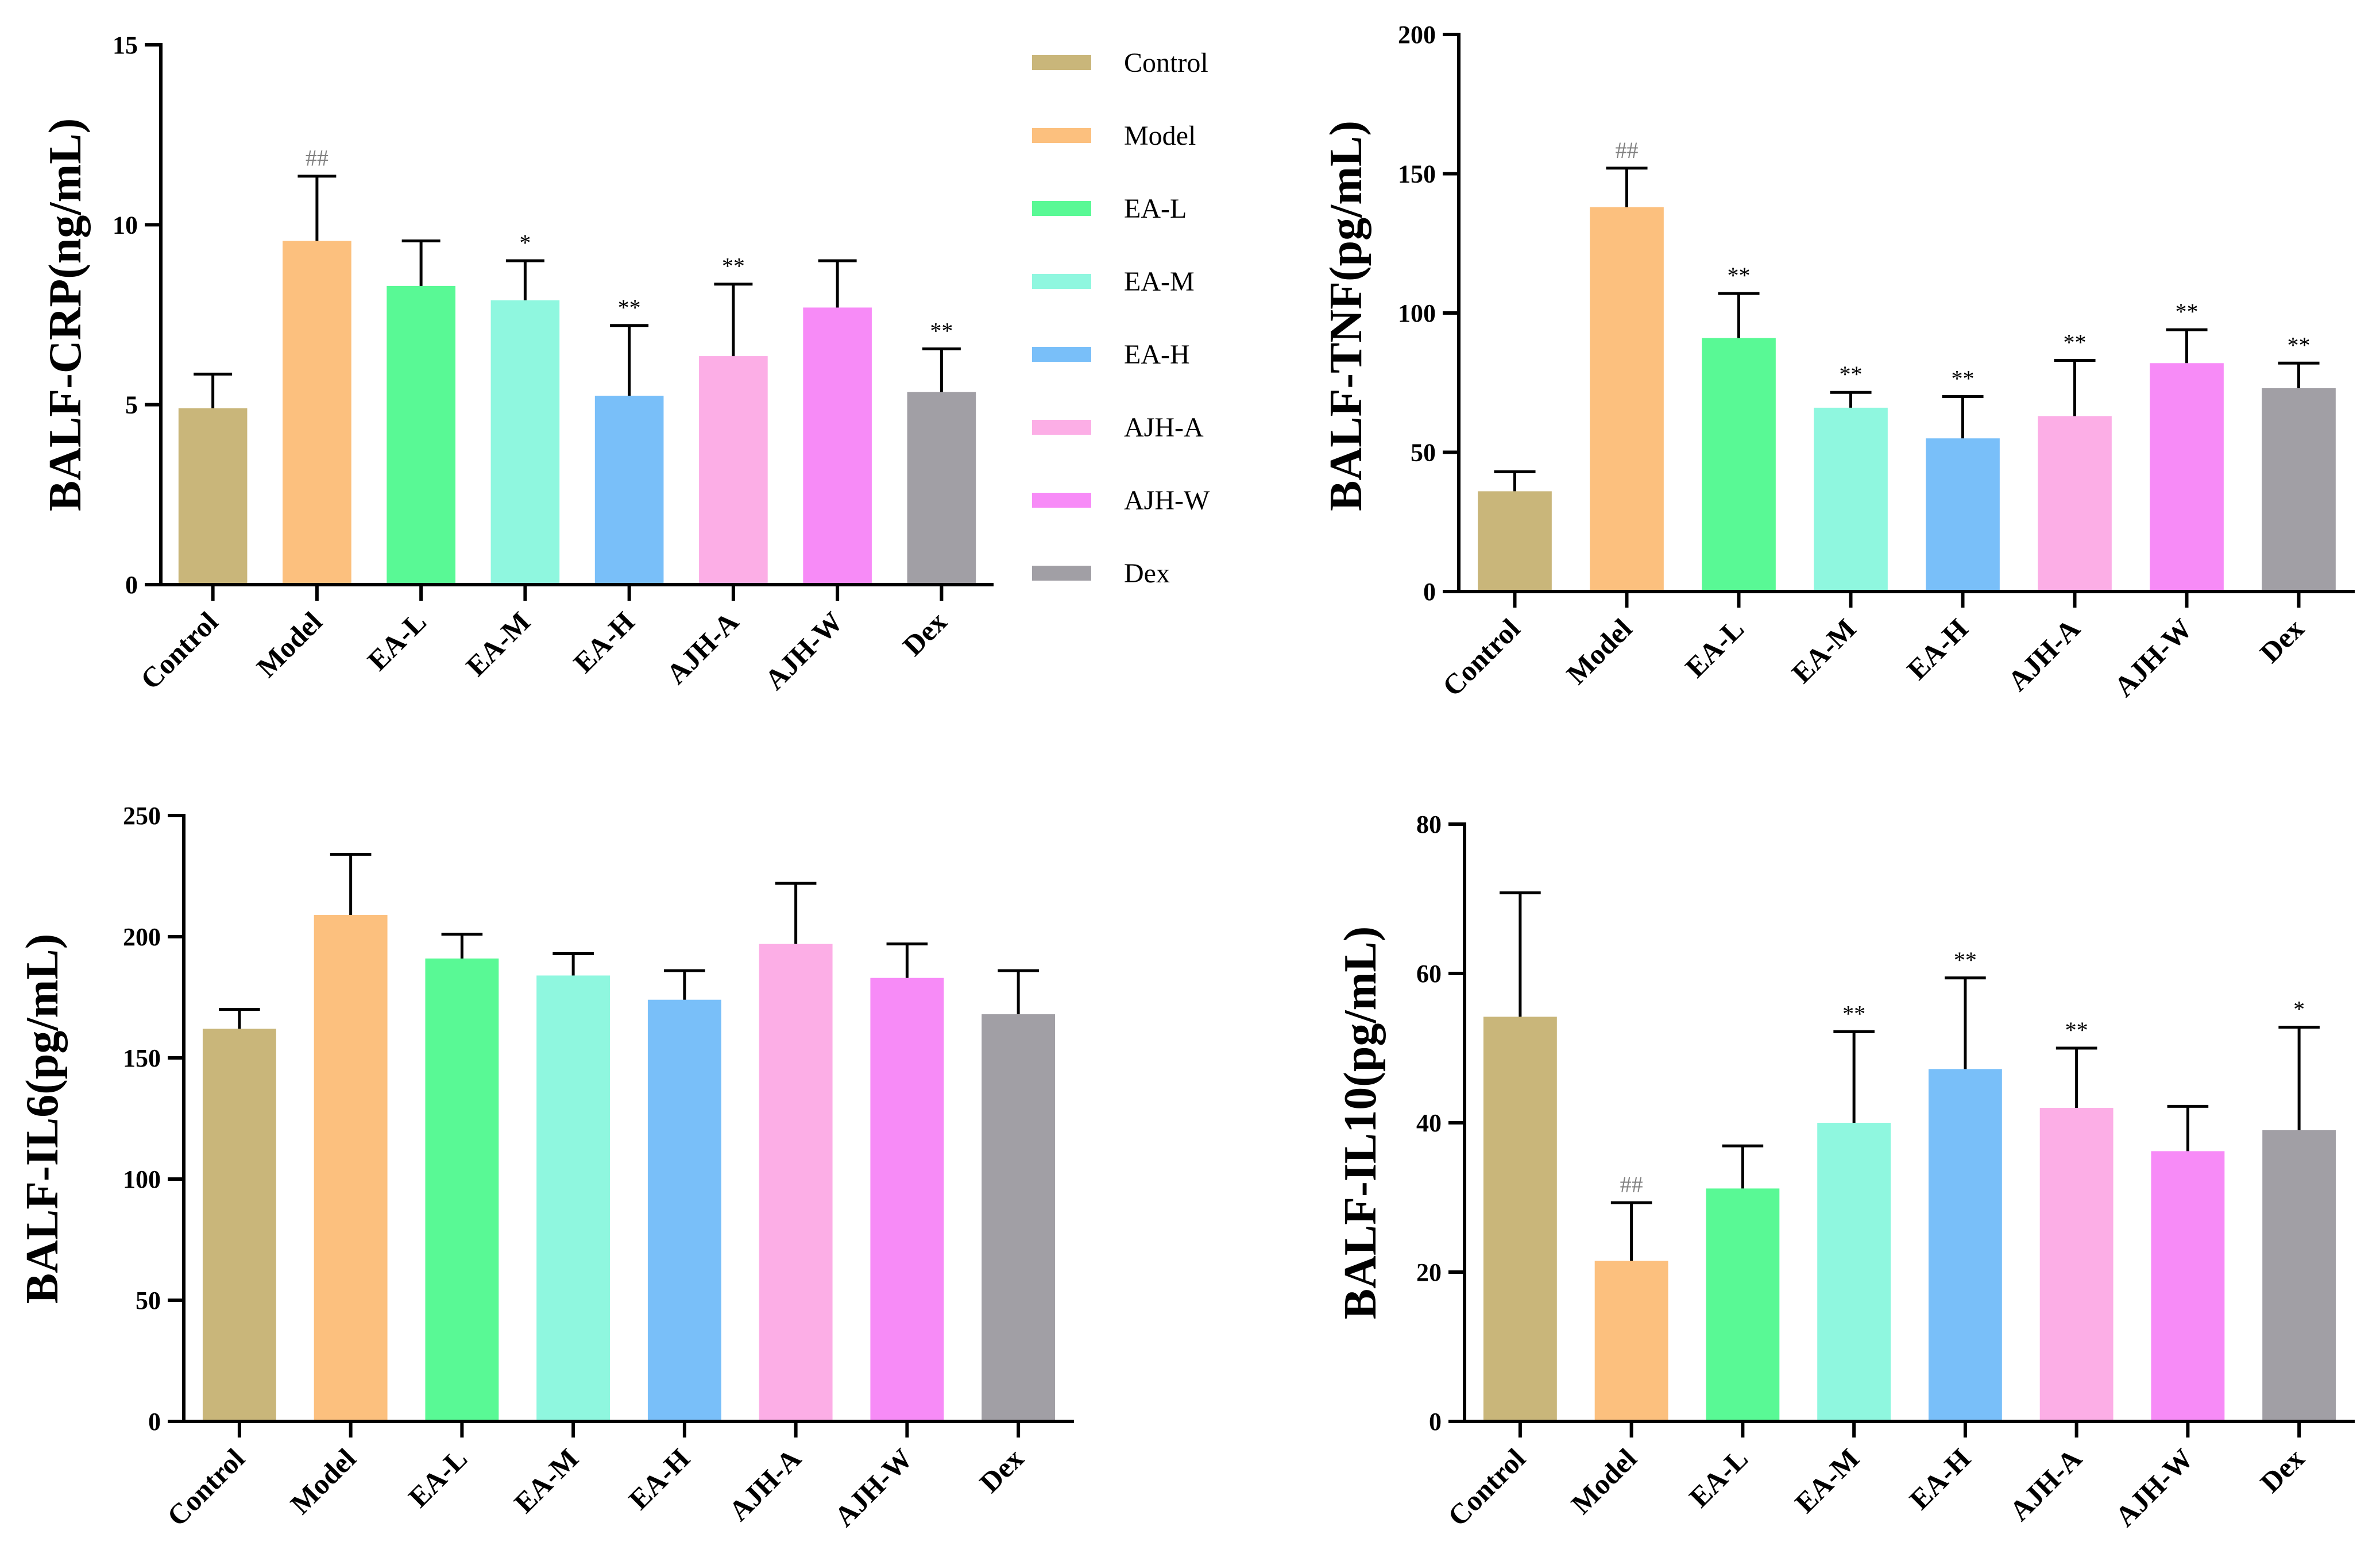 This screenshot has width=2380, height=1565. I want to click on x-tick-label-crp-0: Control, so click(180, 650).